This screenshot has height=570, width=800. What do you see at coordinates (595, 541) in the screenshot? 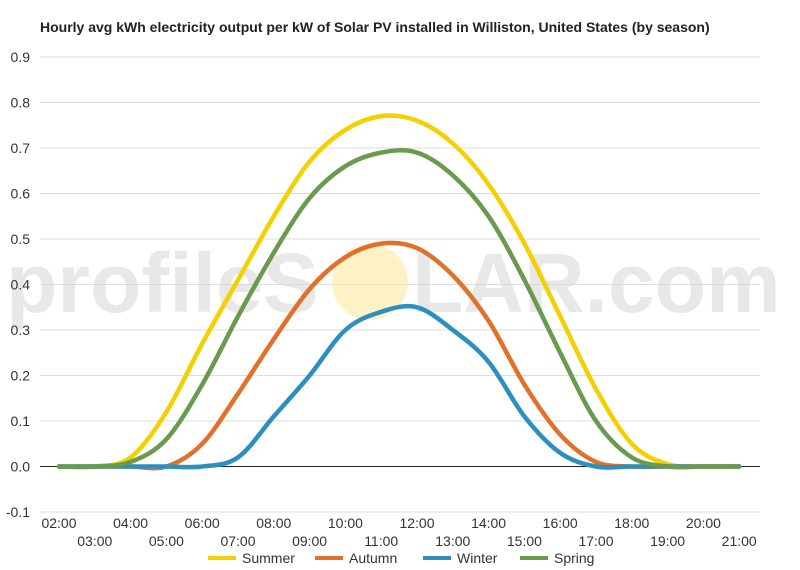
I see `x-tick-label: 17:00` at bounding box center [595, 541].